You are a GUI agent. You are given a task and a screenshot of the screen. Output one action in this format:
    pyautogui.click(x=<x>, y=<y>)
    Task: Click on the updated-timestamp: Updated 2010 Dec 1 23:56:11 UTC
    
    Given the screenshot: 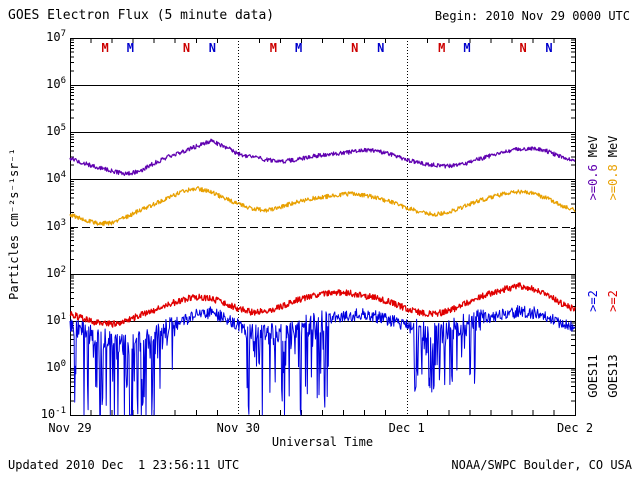 What is the action you would take?
    pyautogui.click(x=124, y=465)
    